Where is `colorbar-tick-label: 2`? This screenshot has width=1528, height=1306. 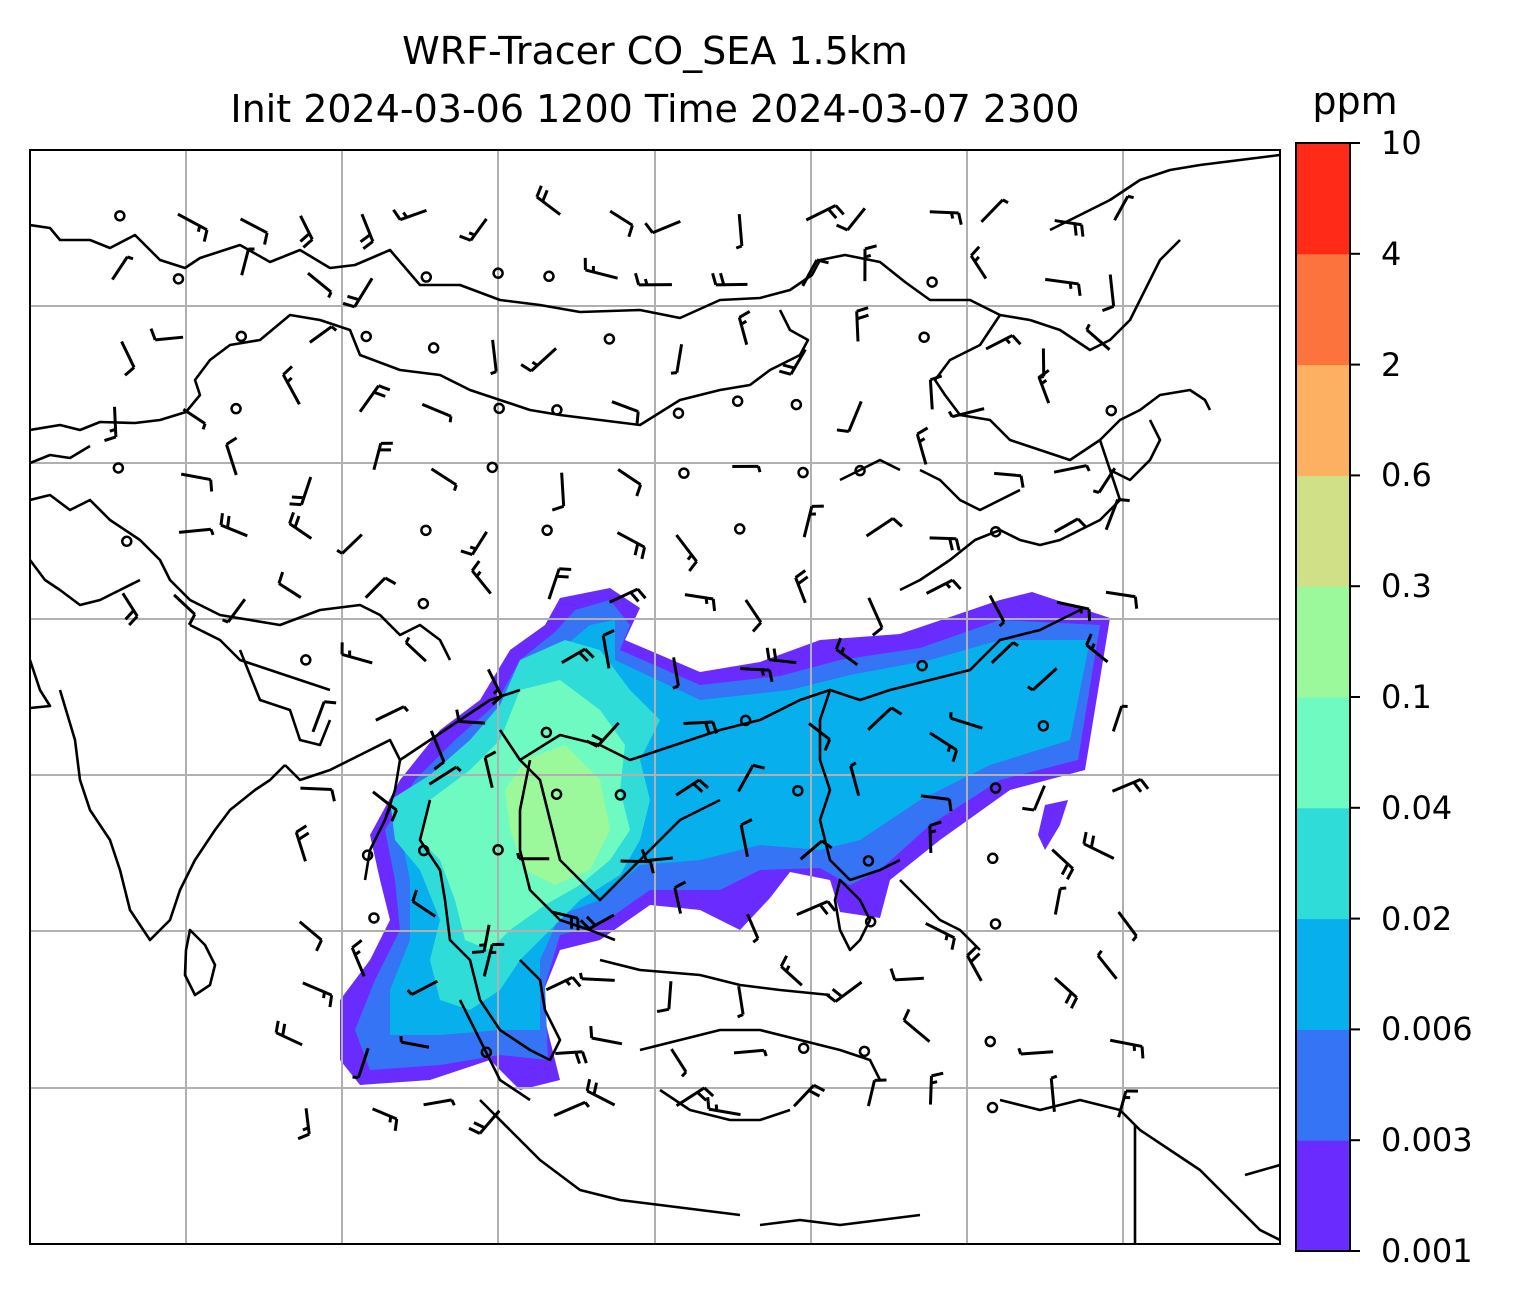 colorbar-tick-label: 2 is located at coordinates (1391, 364).